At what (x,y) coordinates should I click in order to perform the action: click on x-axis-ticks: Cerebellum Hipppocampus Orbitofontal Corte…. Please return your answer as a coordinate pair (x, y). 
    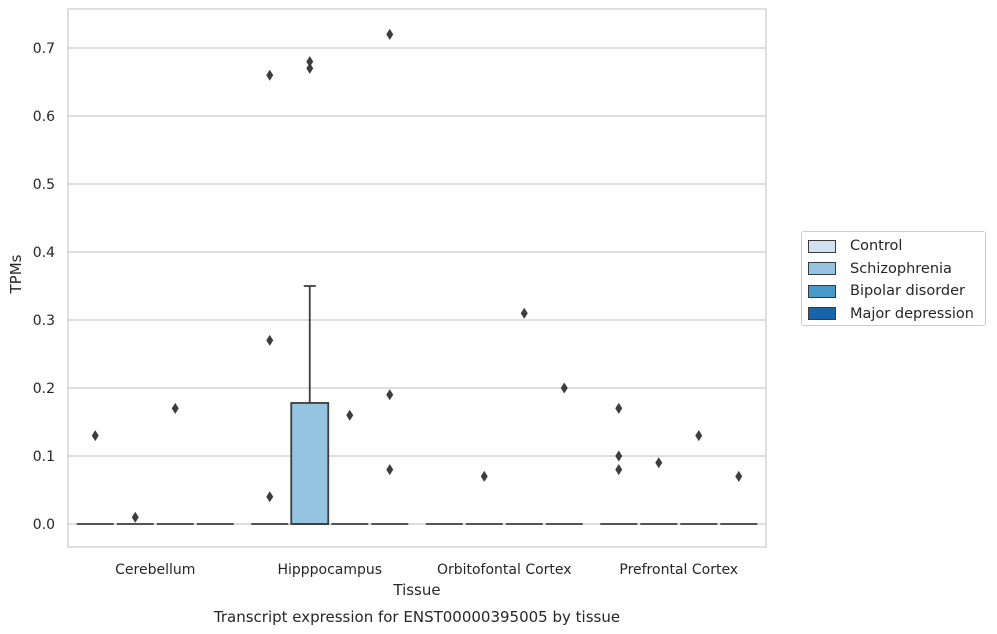
    Looking at the image, I should click on (426, 570).